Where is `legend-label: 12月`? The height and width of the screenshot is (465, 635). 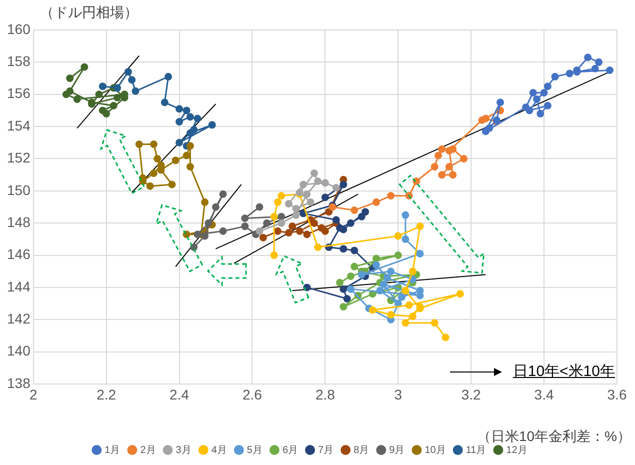
legend-label: 12月 is located at coordinates (517, 450).